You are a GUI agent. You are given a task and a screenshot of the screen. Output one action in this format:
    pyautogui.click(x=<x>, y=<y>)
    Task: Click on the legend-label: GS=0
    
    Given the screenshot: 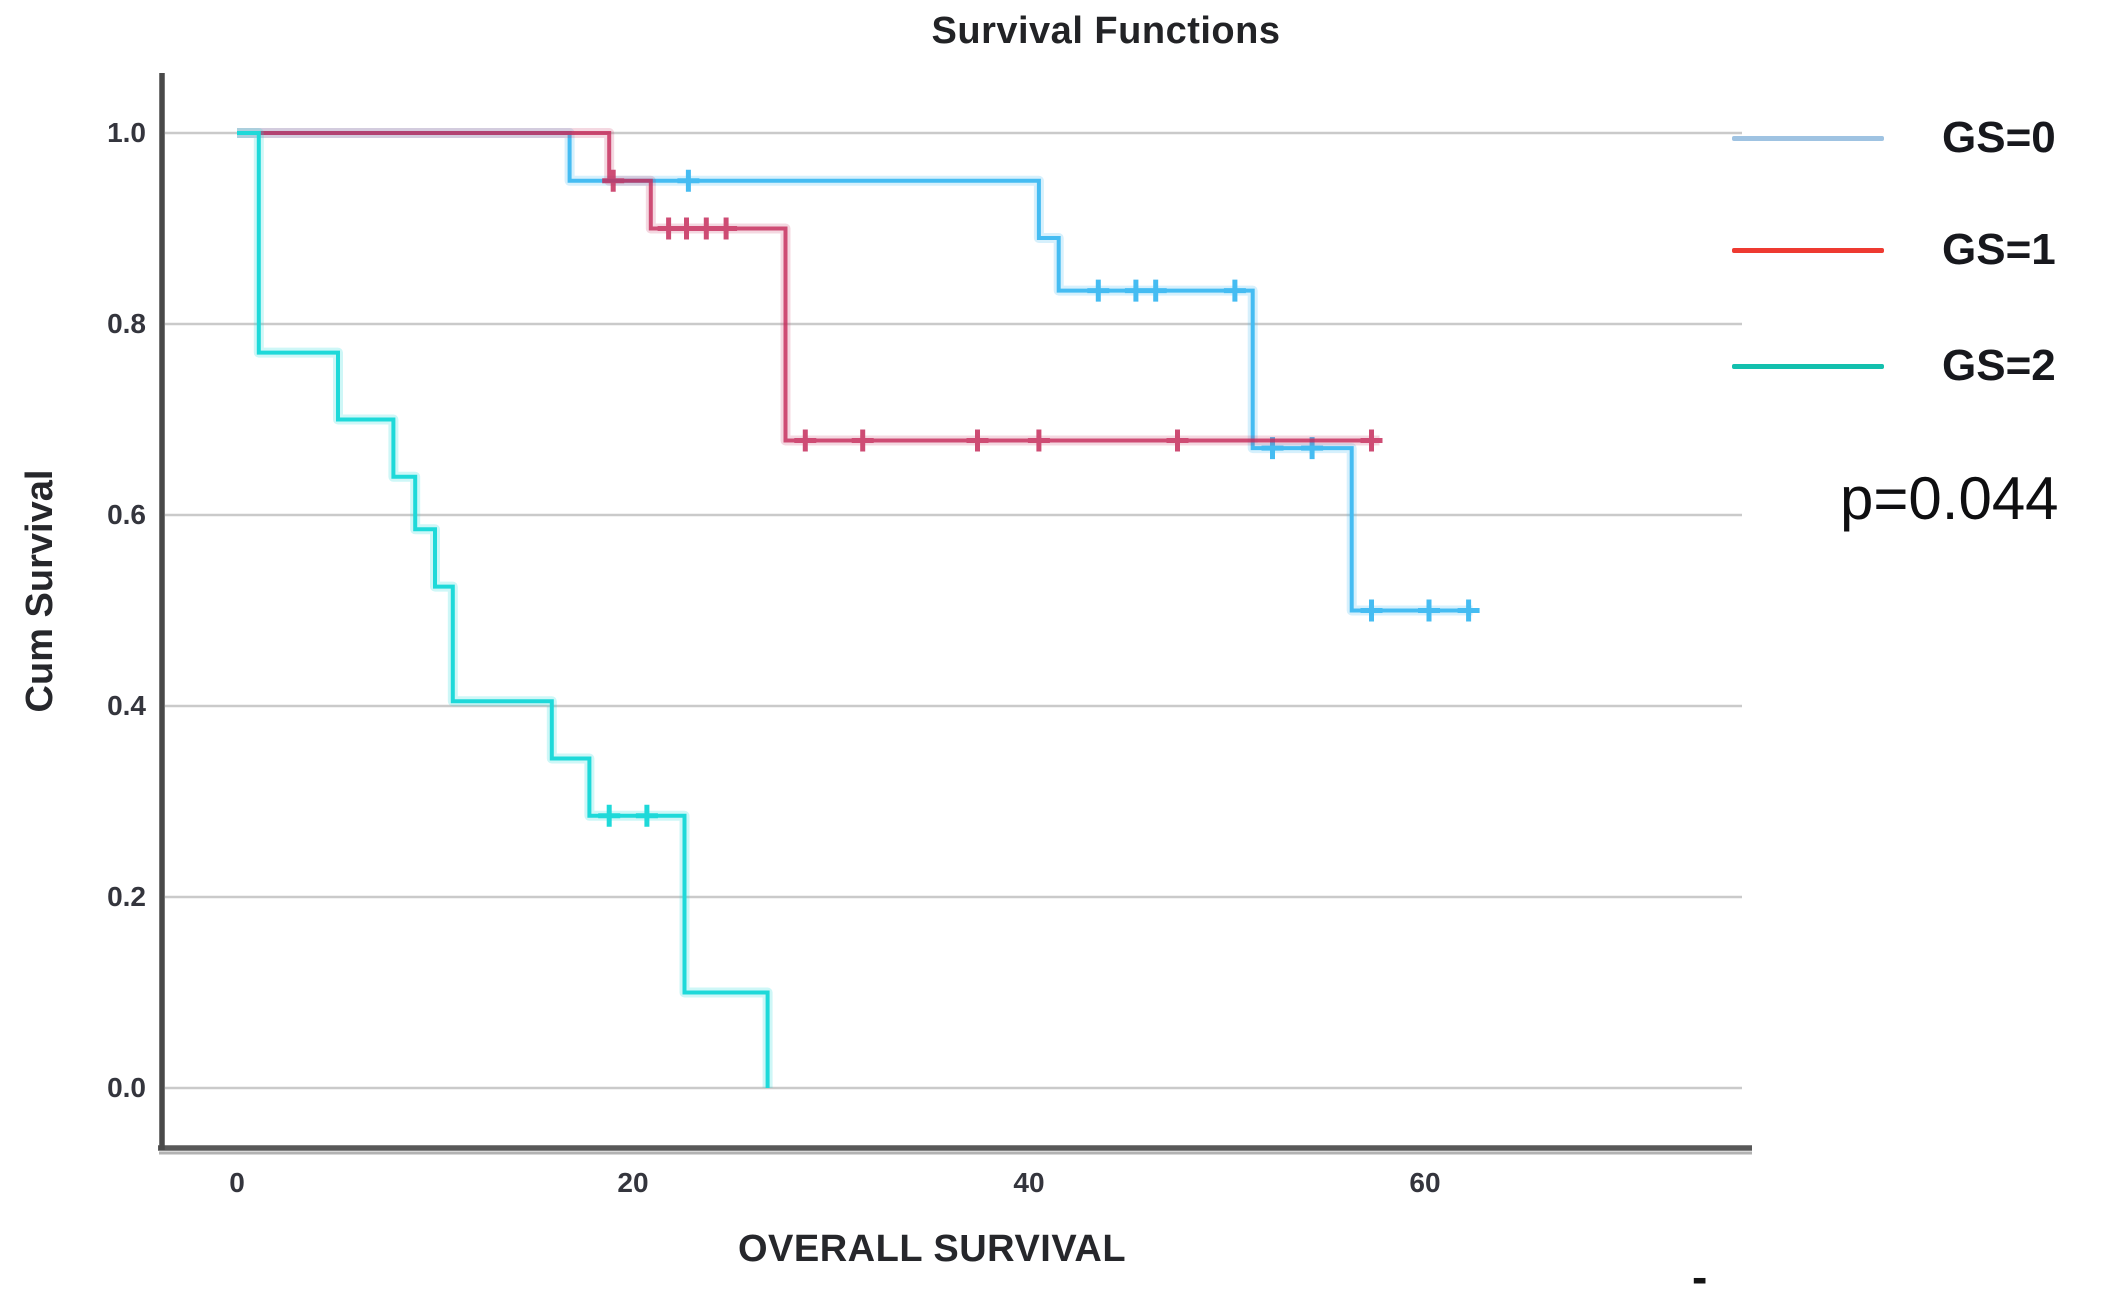 What is the action you would take?
    pyautogui.click(x=1999, y=137)
    